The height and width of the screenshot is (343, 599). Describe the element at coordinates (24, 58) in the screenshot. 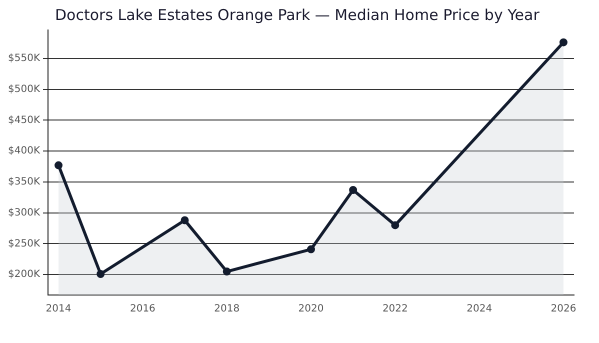

I see `y-tick-label: $550K` at that location.